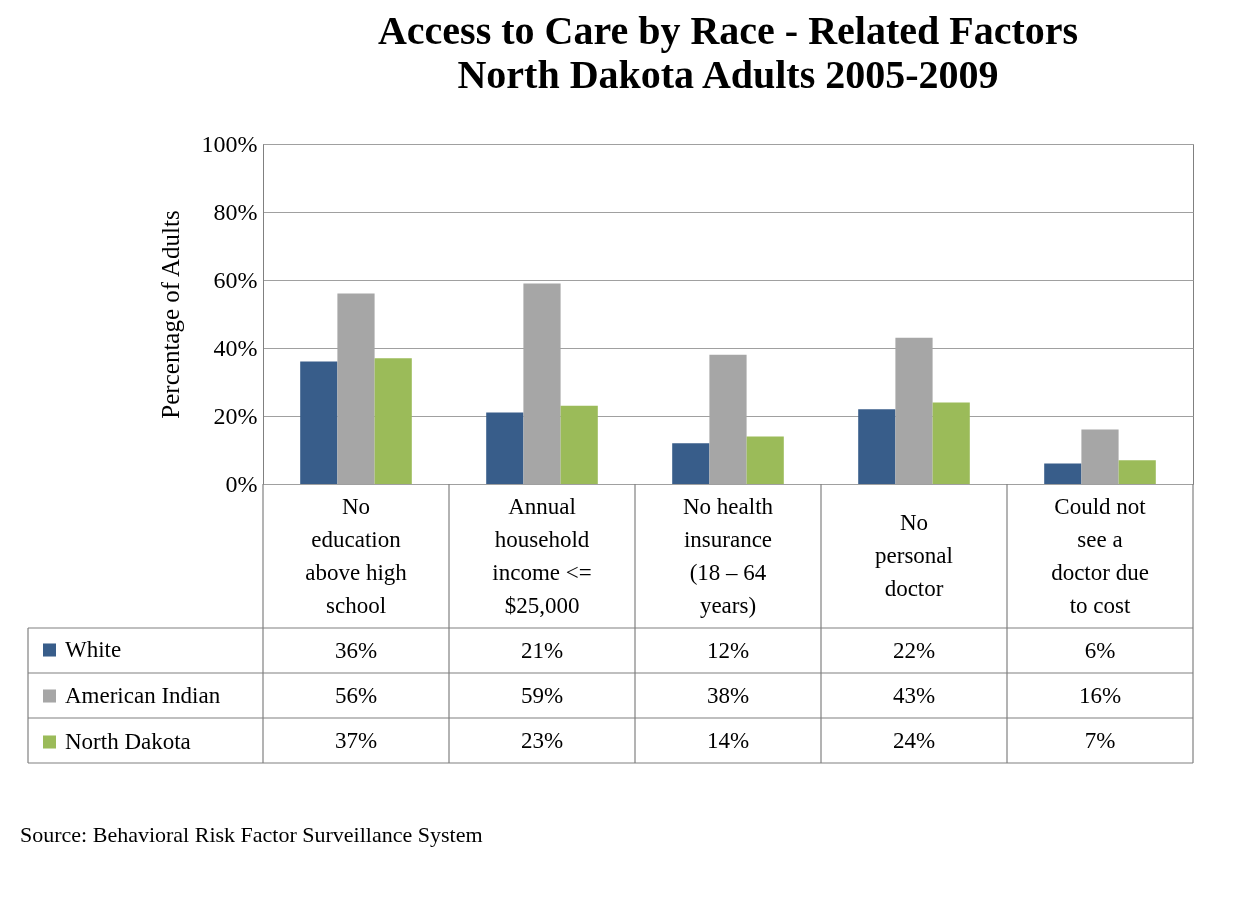  I want to click on y-tick-label: 40%, so click(235, 347).